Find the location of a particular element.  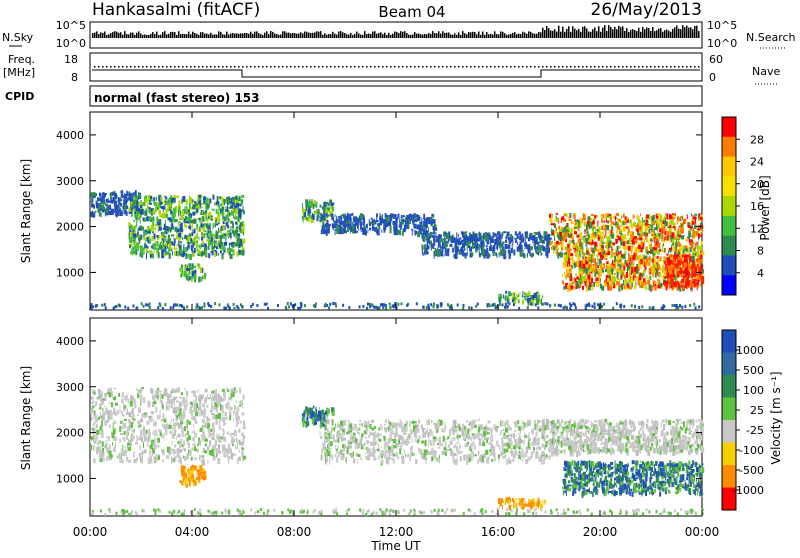

cpid-text: normal (fast stereo) 153 is located at coordinates (177, 98).